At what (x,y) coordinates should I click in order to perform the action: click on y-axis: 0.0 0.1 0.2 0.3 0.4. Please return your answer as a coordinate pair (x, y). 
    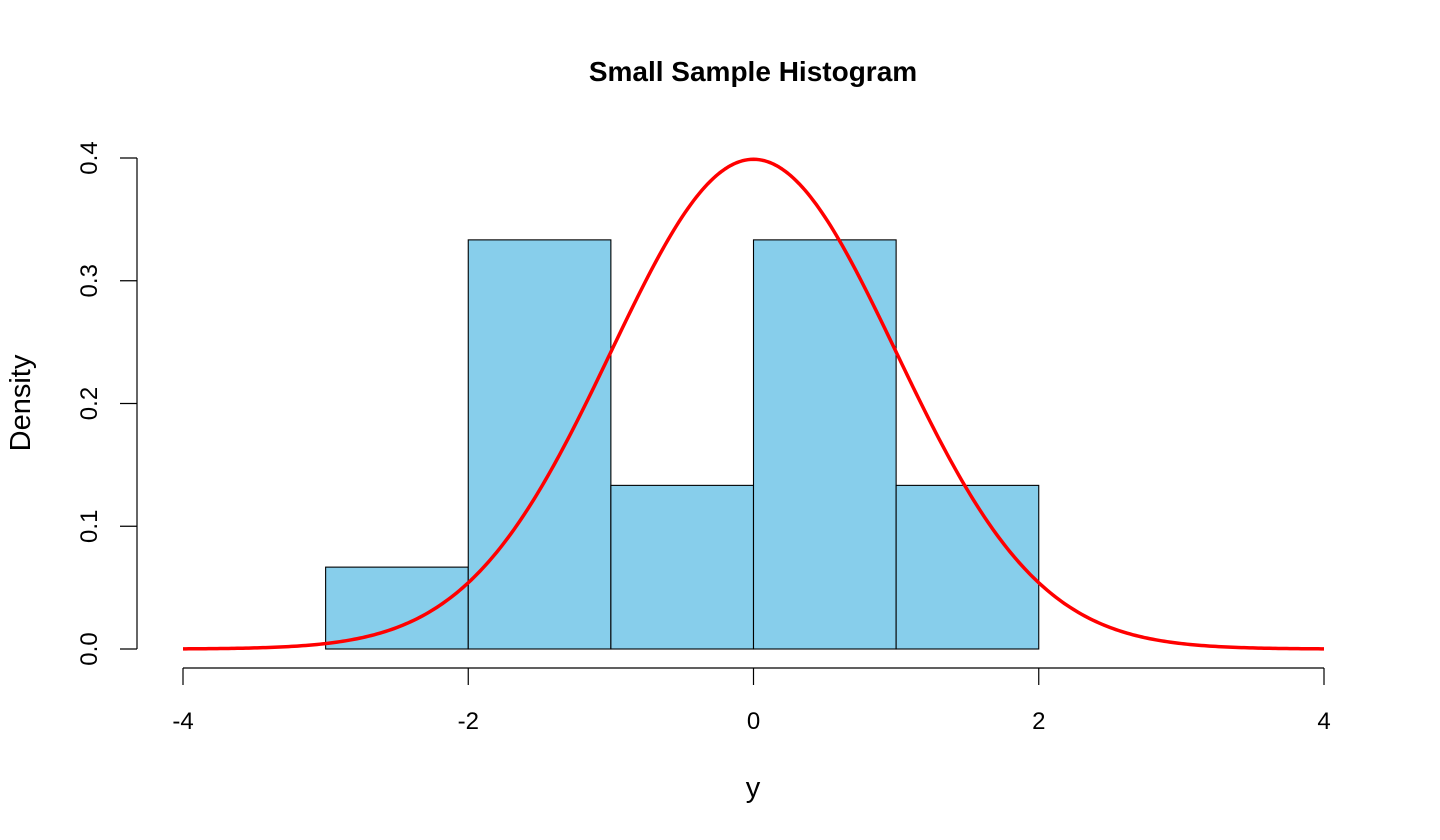
    Looking at the image, I should click on (107, 403).